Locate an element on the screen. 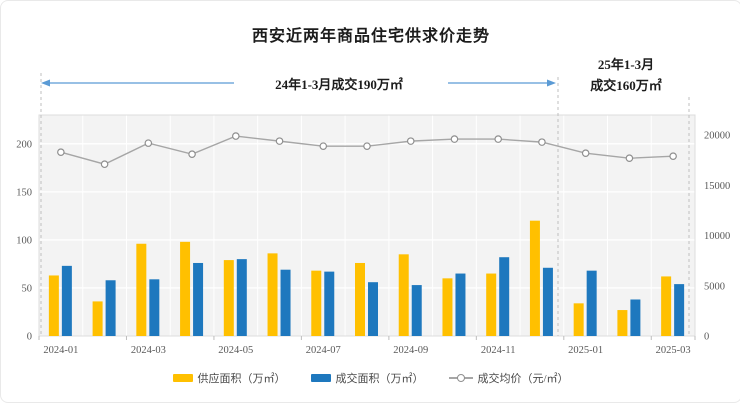  legend-label-transaction: 成交面积（万㎡） is located at coordinates (379, 379).